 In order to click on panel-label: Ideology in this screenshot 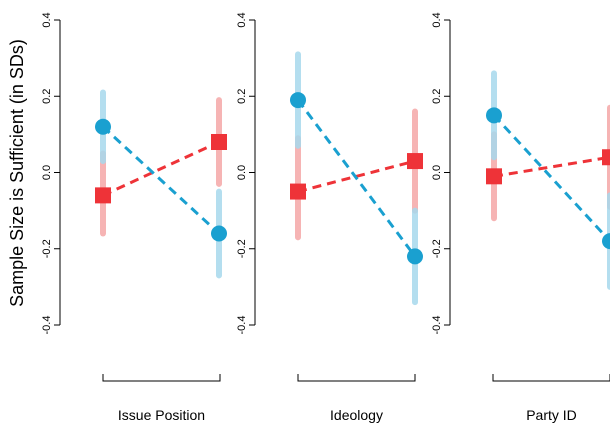, I will do `click(356, 415)`.